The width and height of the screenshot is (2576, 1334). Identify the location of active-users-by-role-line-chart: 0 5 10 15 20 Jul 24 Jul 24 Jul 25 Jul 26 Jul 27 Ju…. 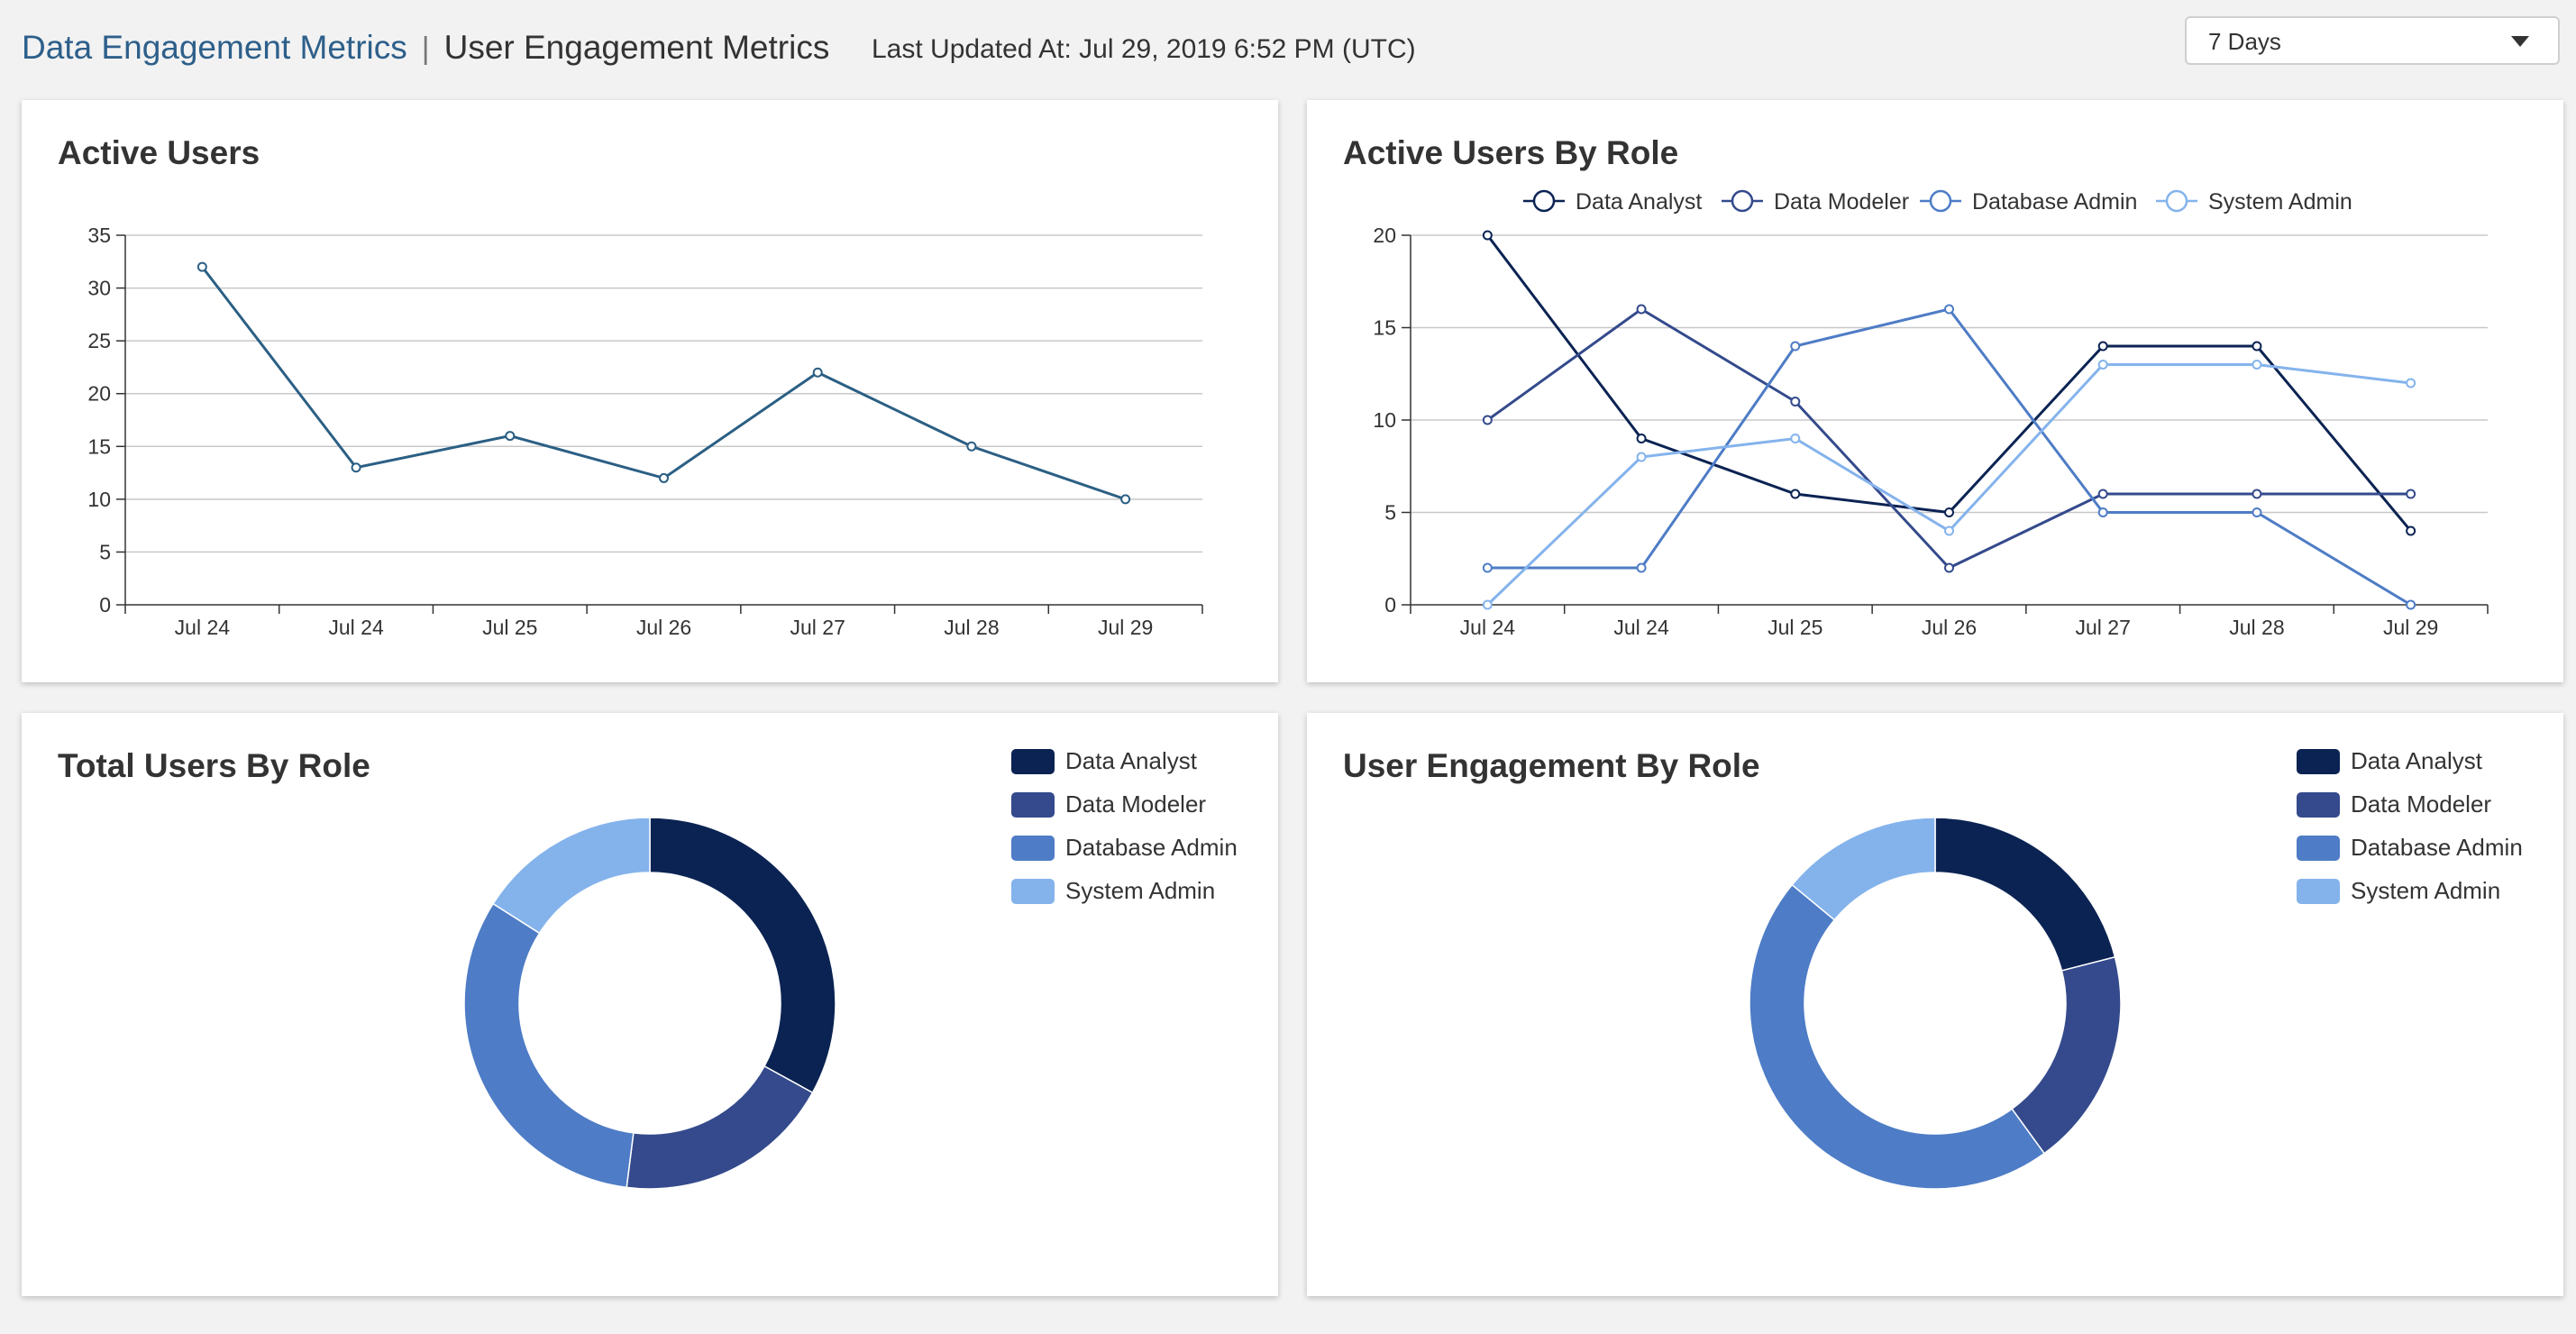
(1931, 414).